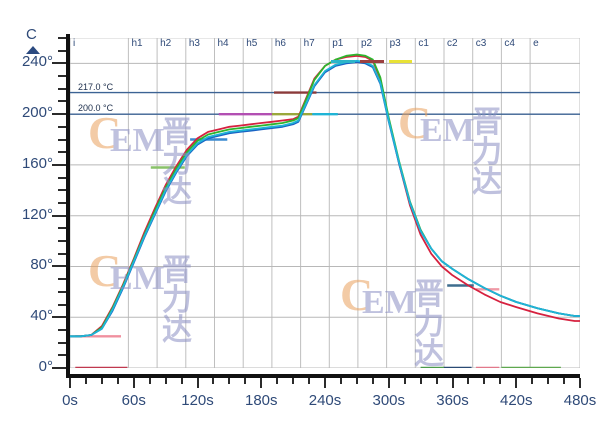 The height and width of the screenshot is (444, 600). I want to click on zone-label-i: i, so click(74, 43).